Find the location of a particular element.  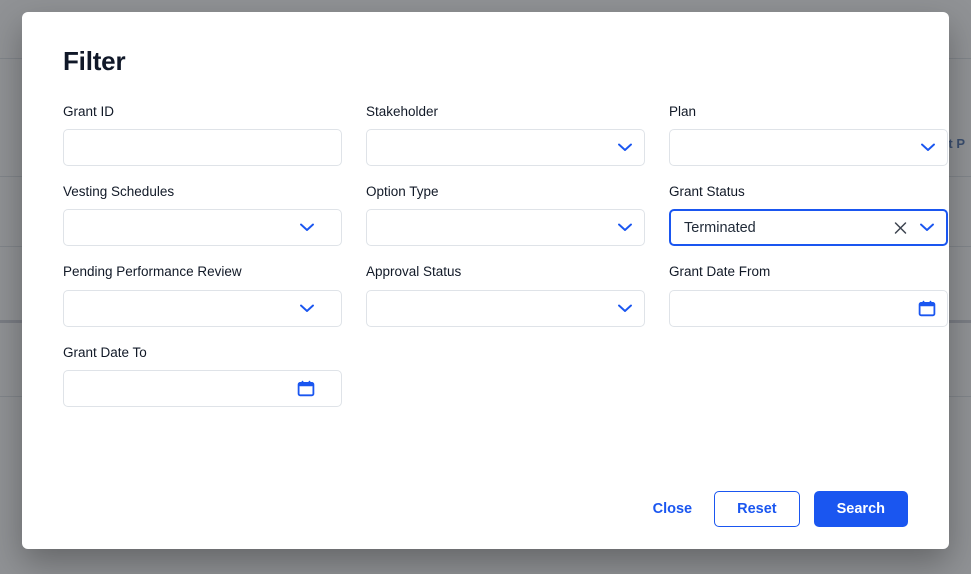

field-grant-date-to: Grant Date To is located at coordinates (202, 376).